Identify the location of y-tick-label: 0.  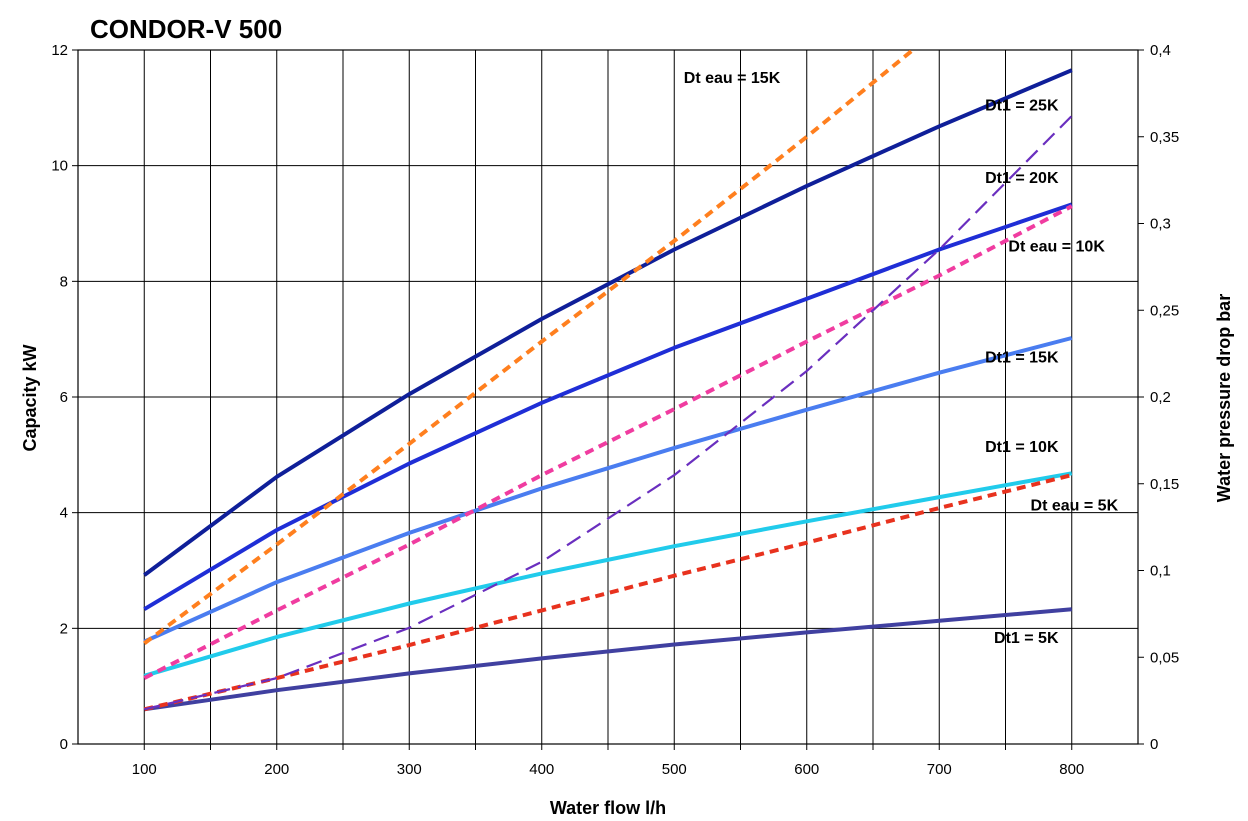
(64, 744).